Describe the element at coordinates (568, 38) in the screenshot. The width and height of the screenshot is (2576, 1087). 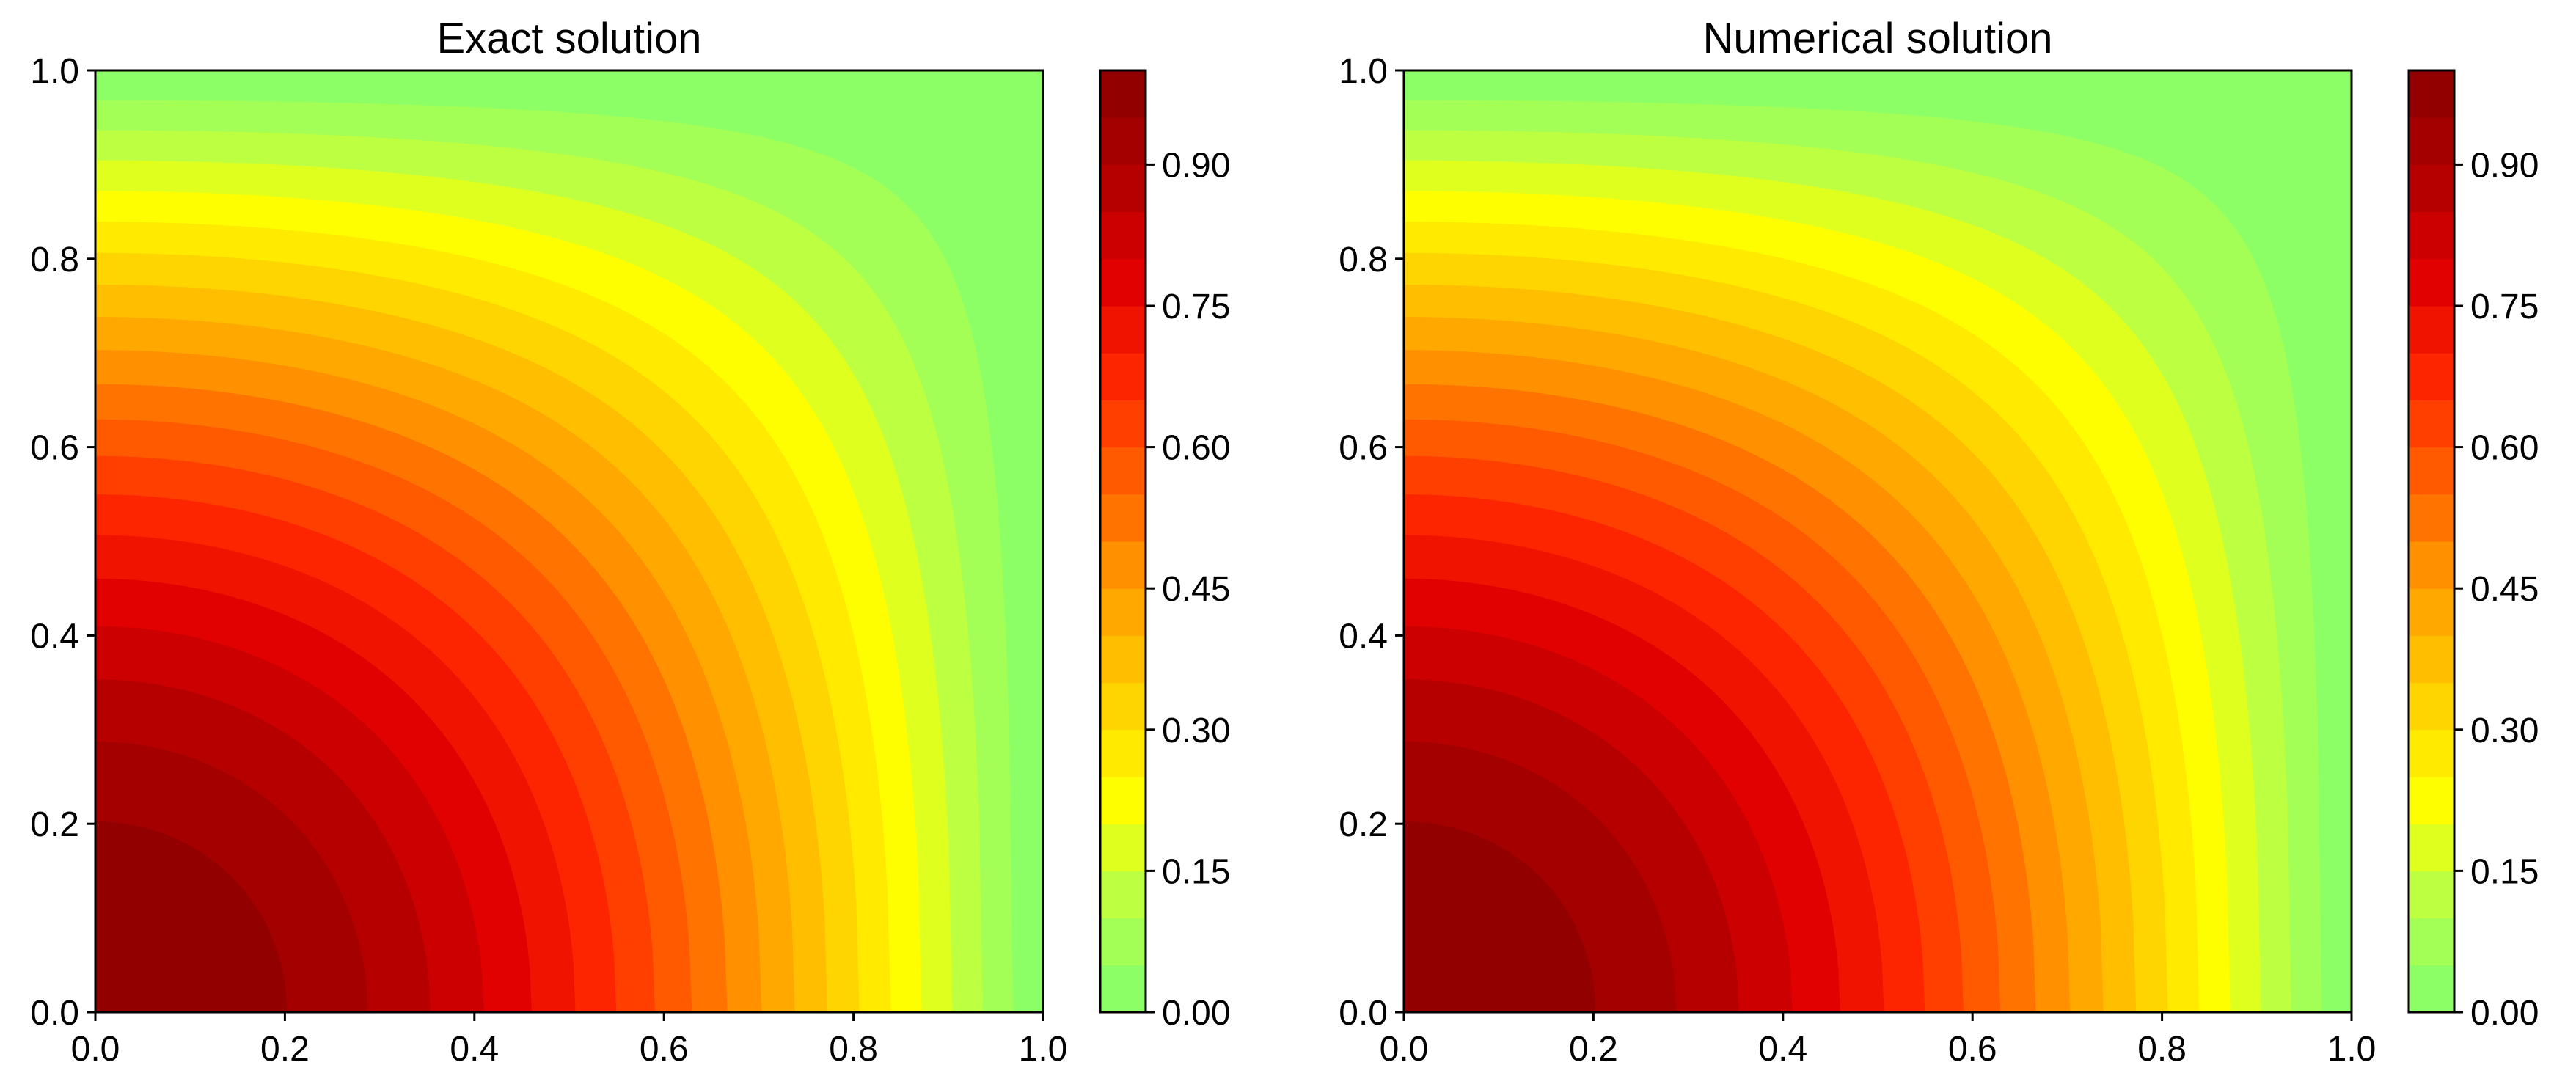
I see `chart-title: Exact solution` at that location.